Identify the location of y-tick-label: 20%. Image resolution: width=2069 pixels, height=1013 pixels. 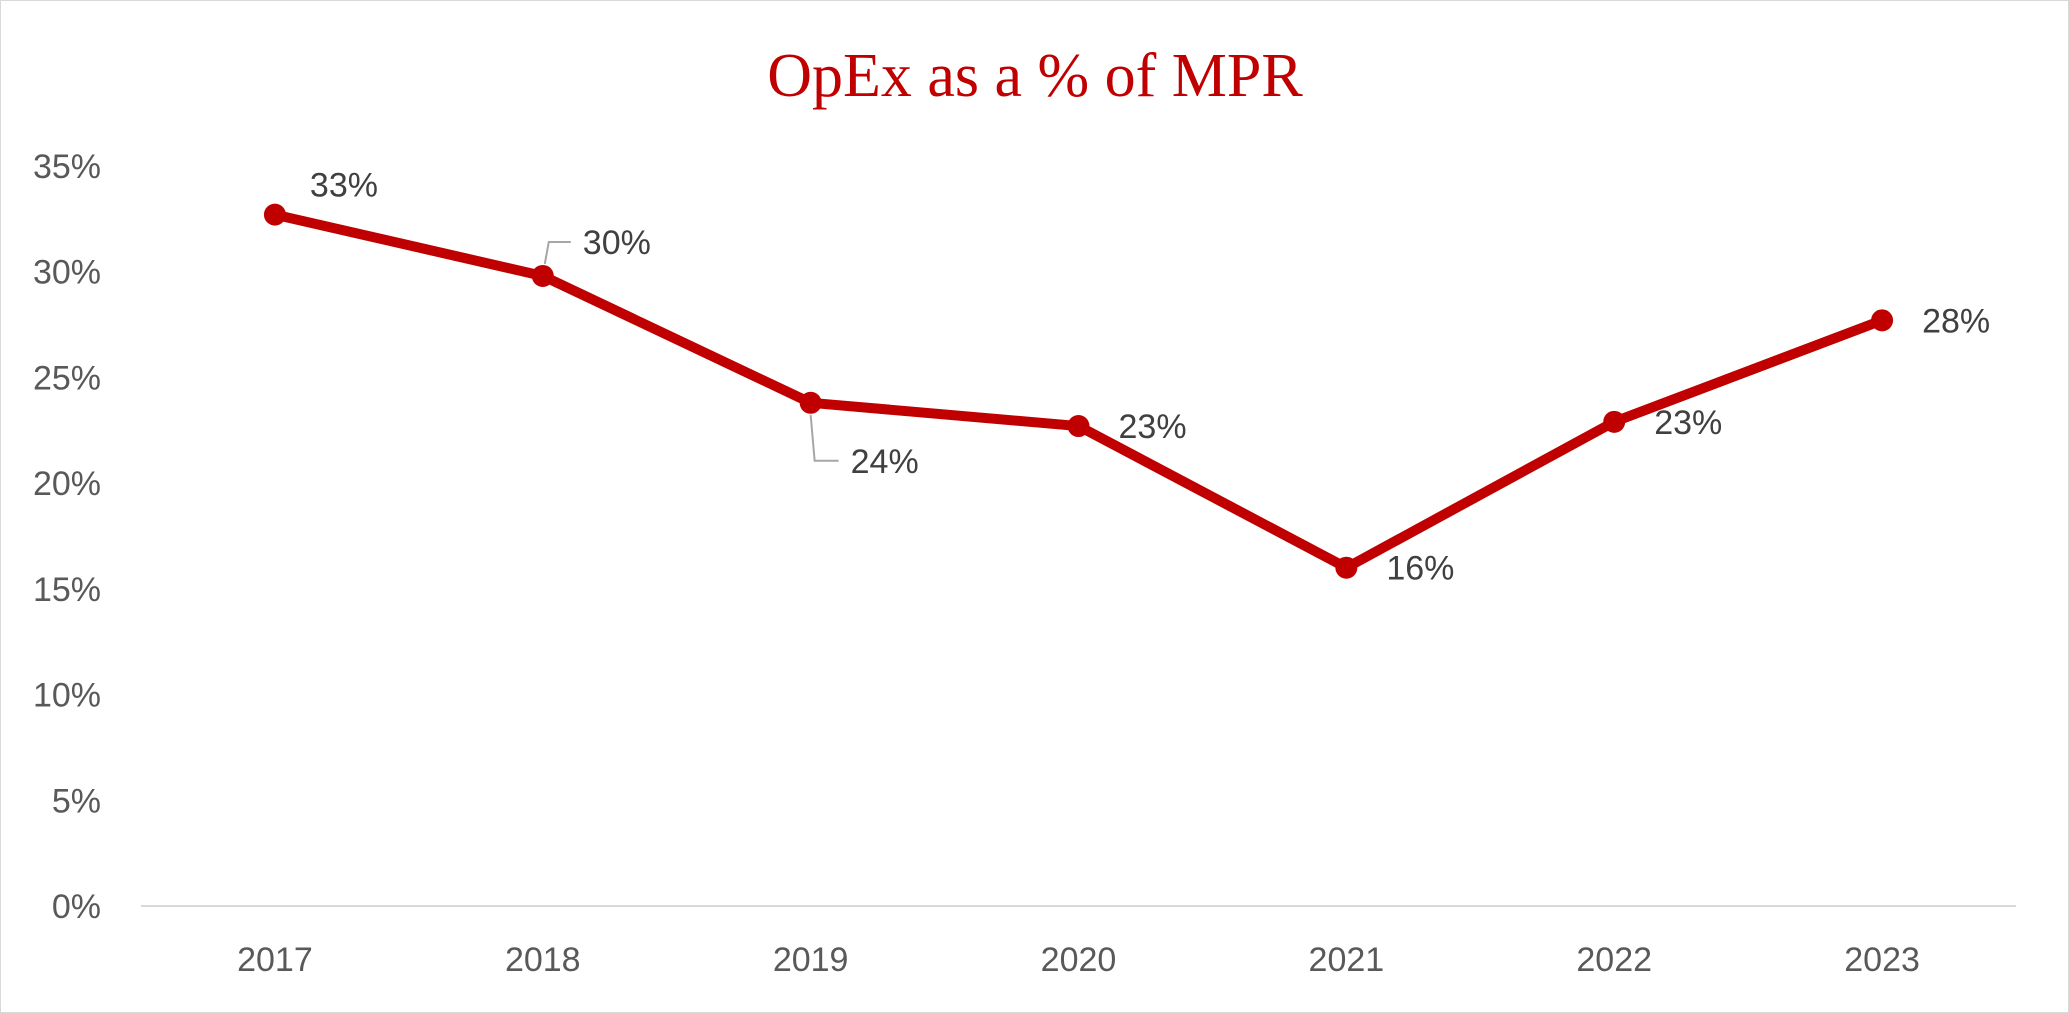
(67, 484).